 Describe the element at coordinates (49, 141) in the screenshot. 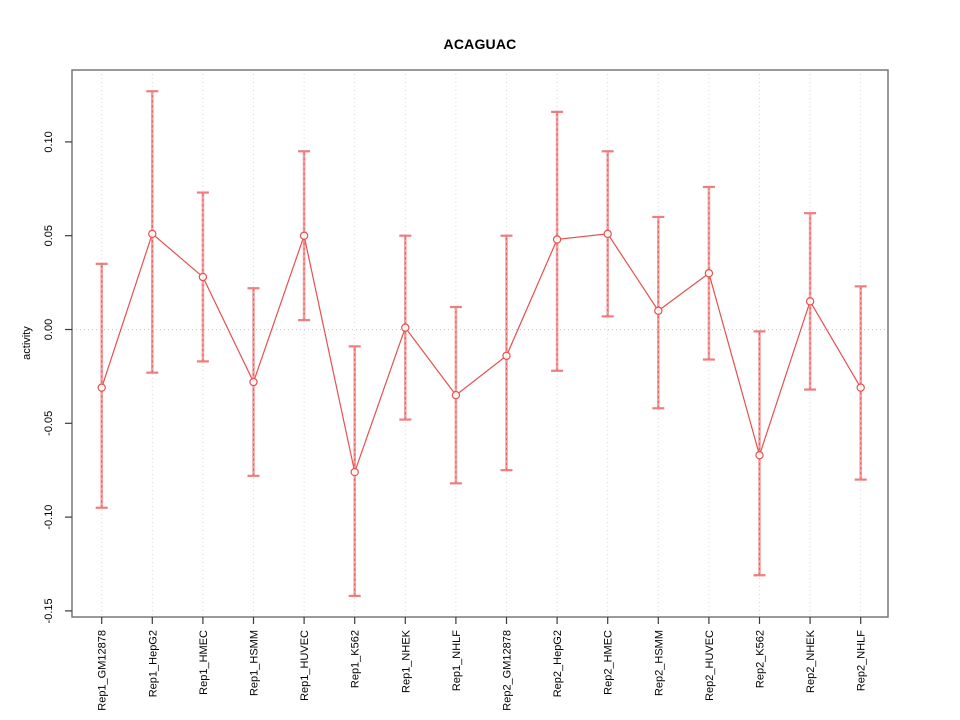

I see `svg-text: 0.10` at that location.